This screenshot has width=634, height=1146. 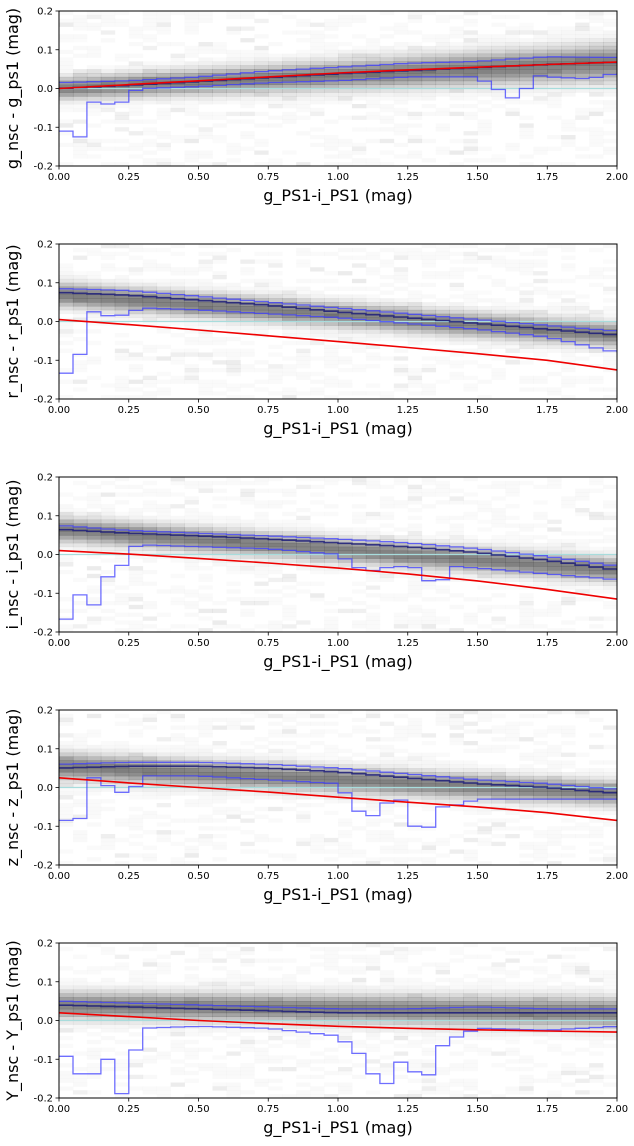 I want to click on upper-percentile-line, so click(x=338, y=546).